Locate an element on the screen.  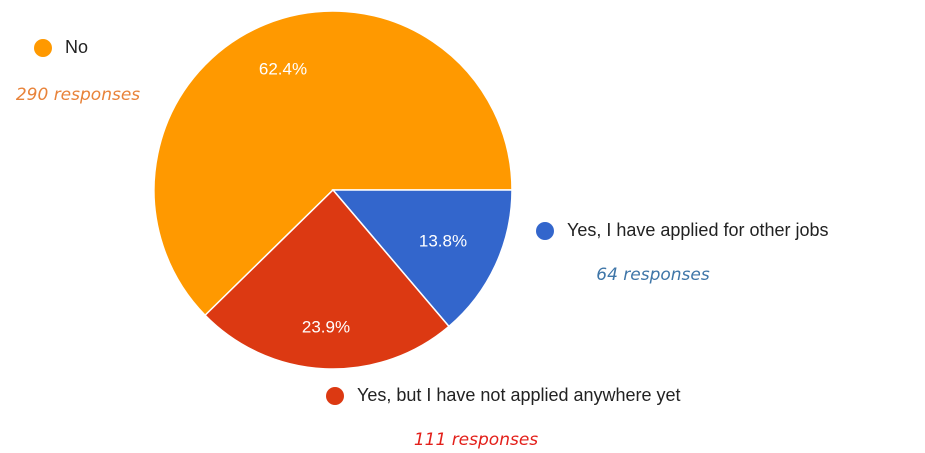
legend-label: Yes, but I have not applied anywhere yet is located at coordinates (519, 395).